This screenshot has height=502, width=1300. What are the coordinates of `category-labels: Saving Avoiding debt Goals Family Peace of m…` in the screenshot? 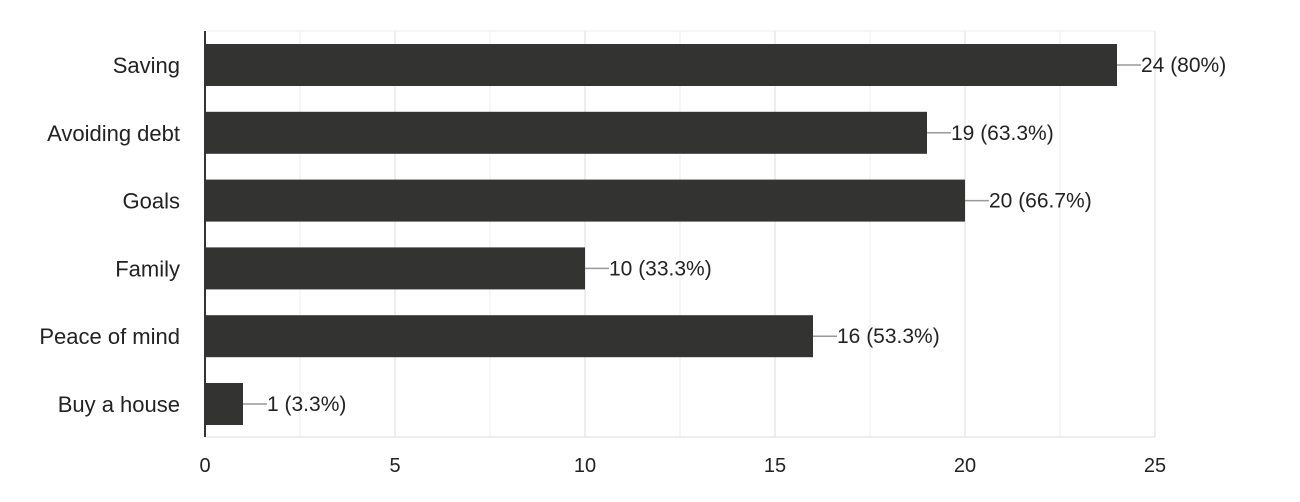 It's located at (109, 235).